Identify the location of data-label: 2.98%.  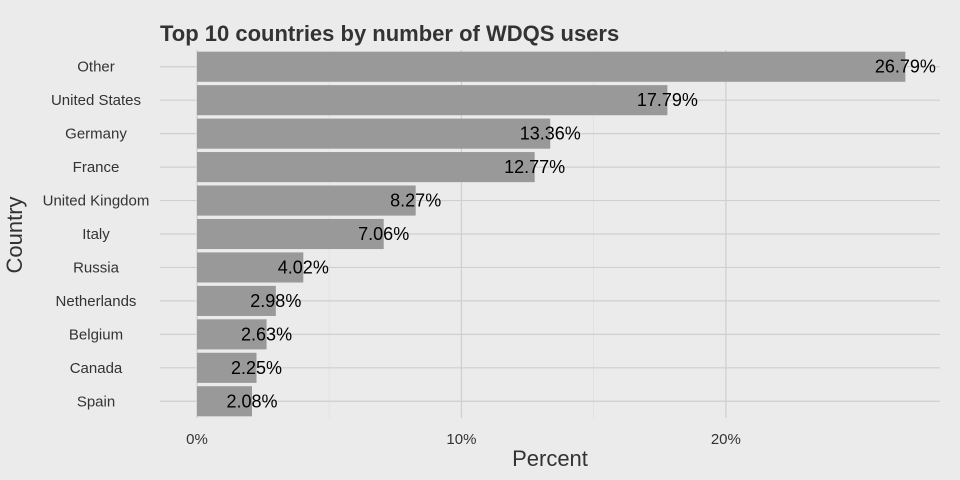
(275, 301).